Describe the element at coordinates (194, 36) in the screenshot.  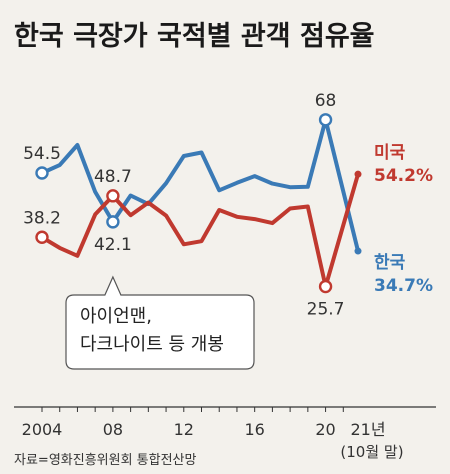
I see `chart-title: 한국 극장가 국적별 관객 점유율` at that location.